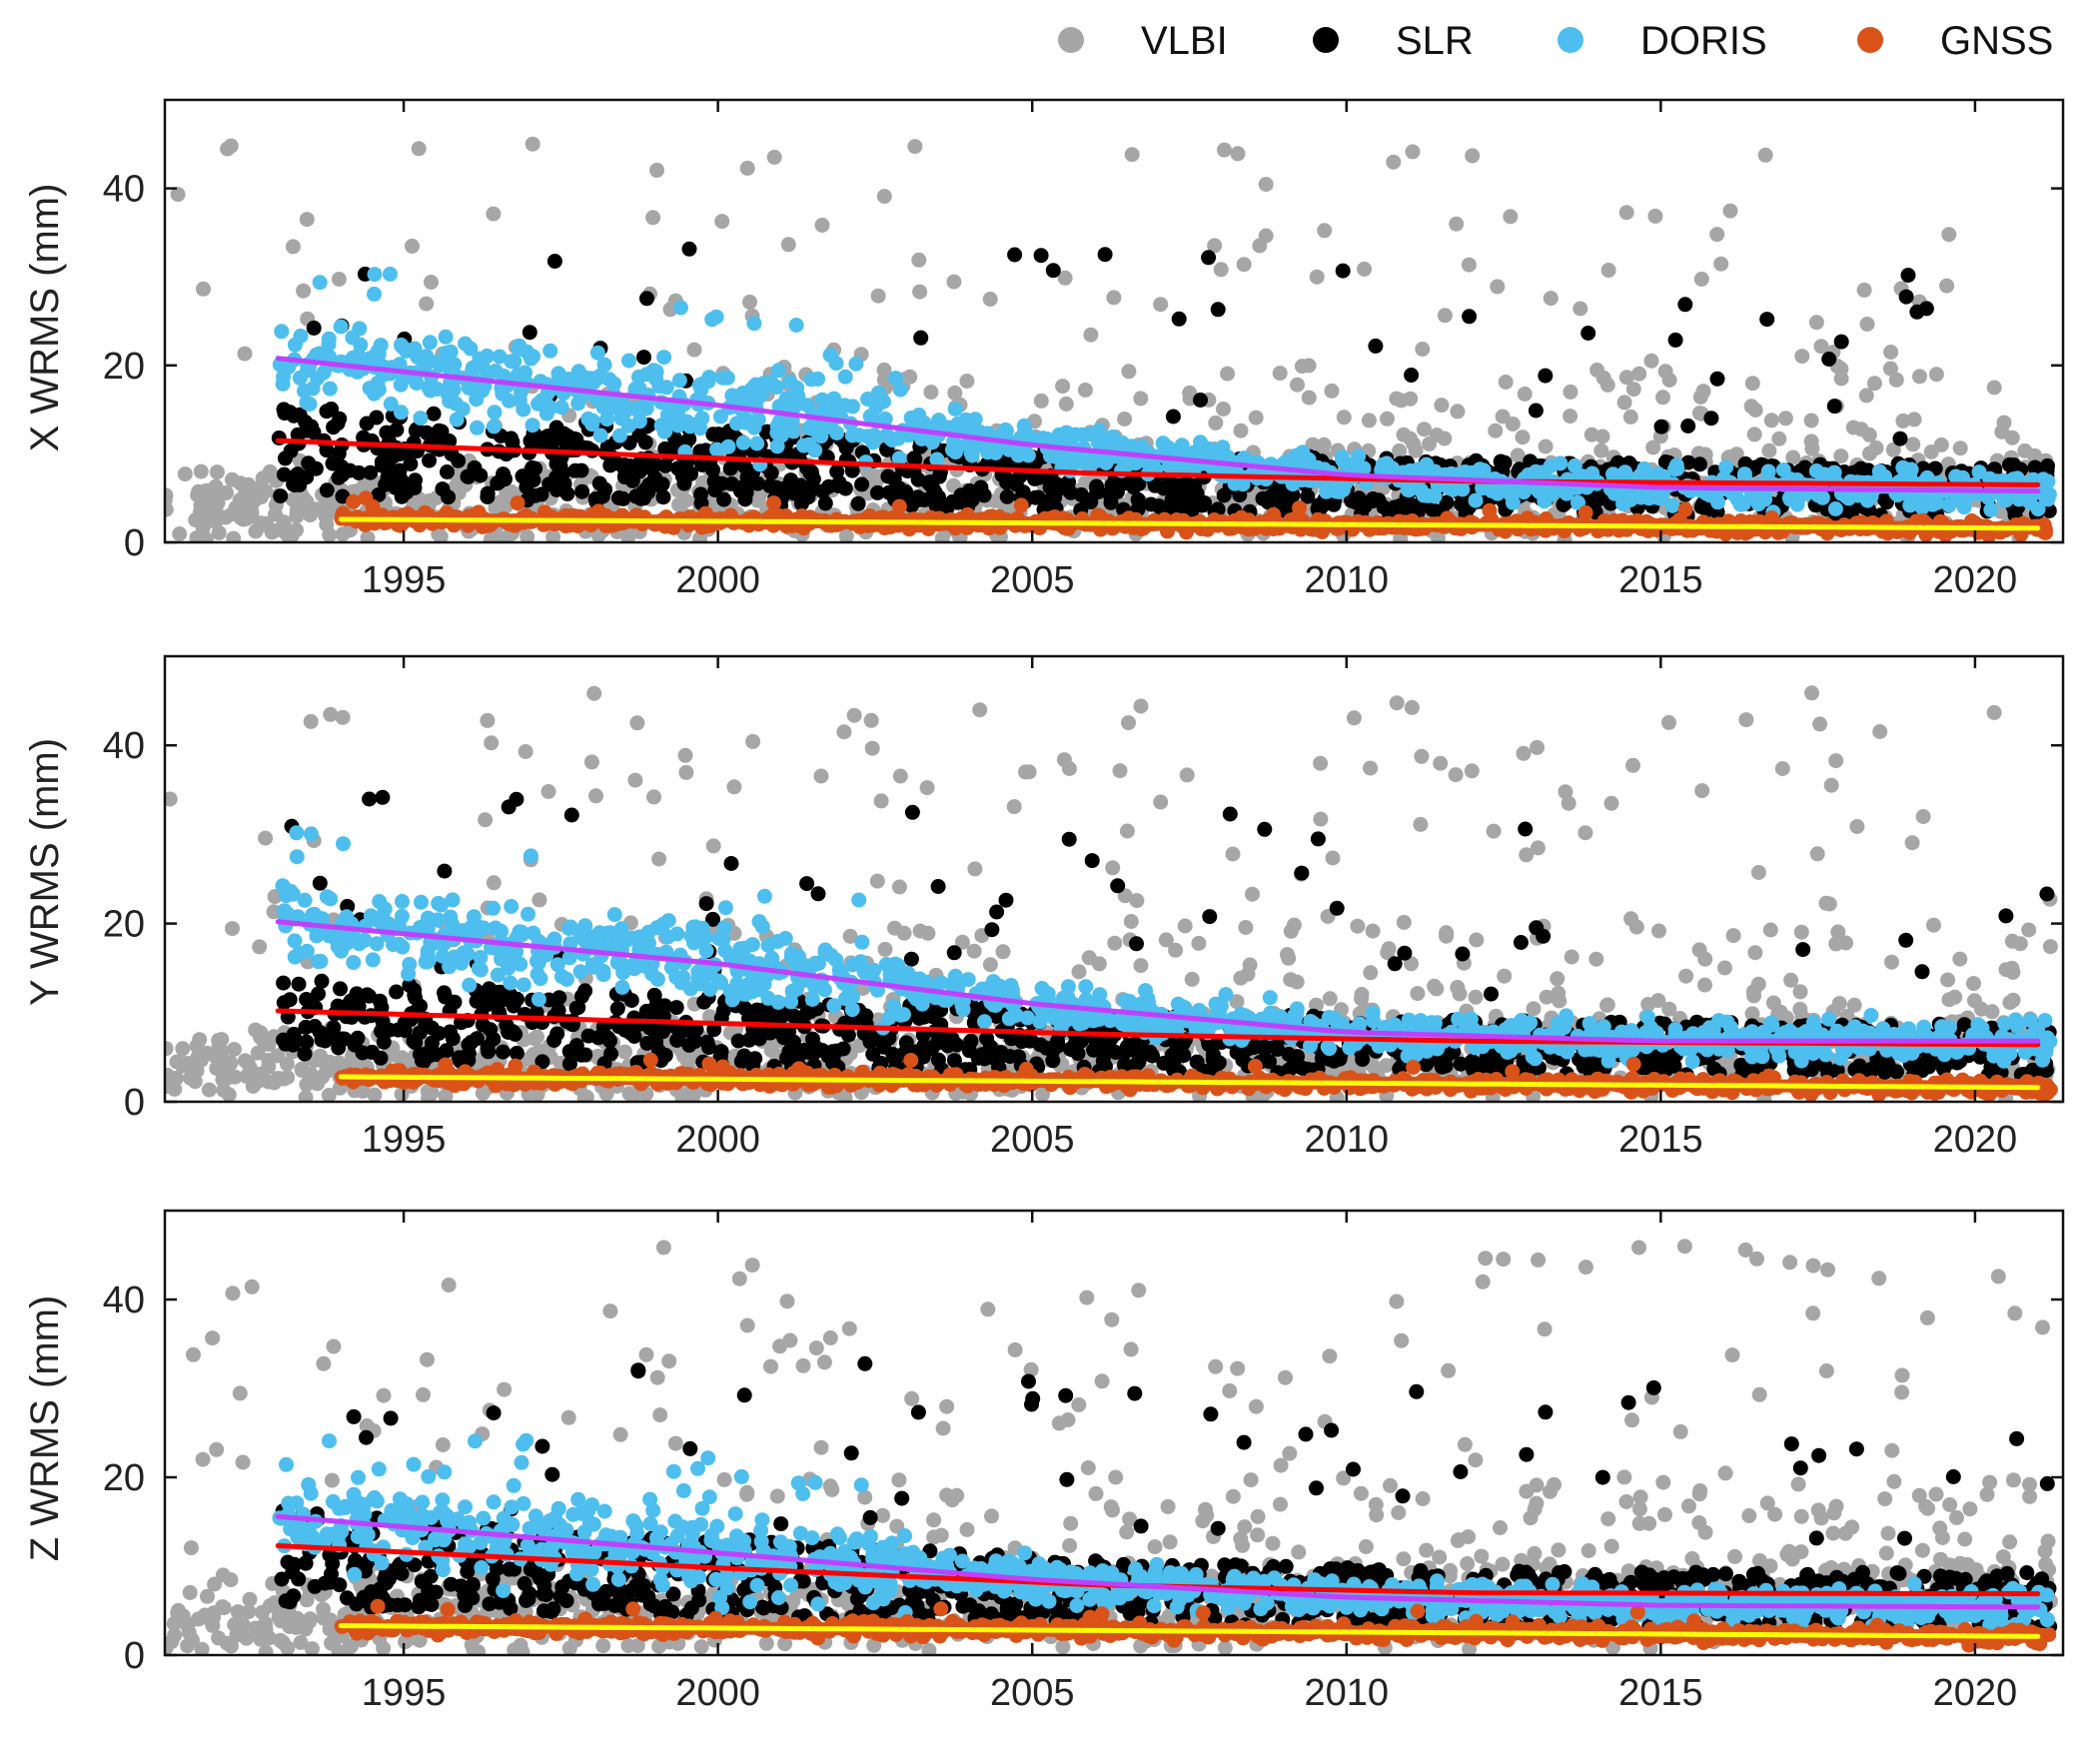 This screenshot has width=2100, height=1743. I want to click on legend-label-vlbi: VLBI, so click(1184, 41).